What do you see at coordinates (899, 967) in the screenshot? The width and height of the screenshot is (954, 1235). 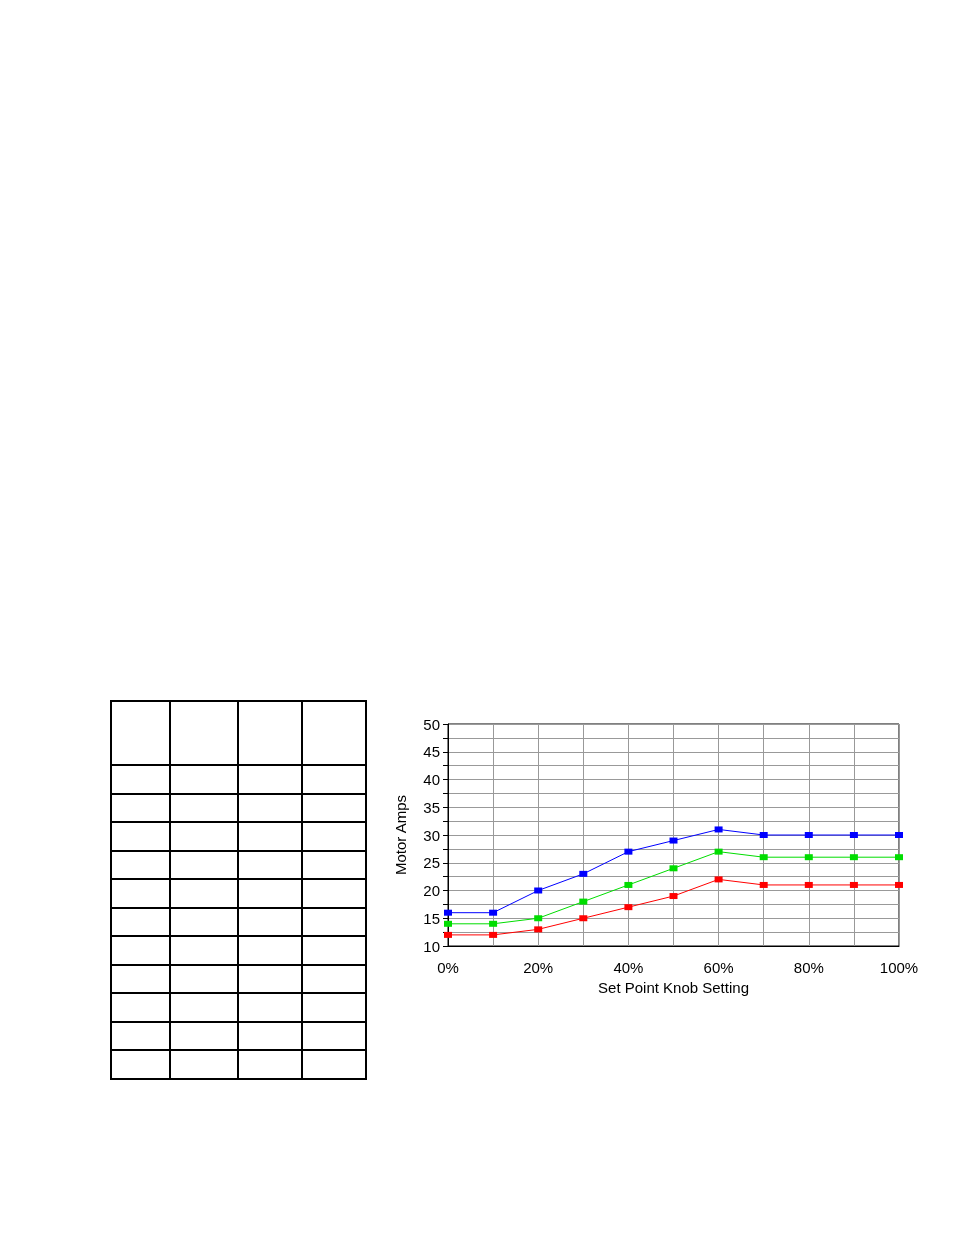 I see `x-tick-label: 100%` at bounding box center [899, 967].